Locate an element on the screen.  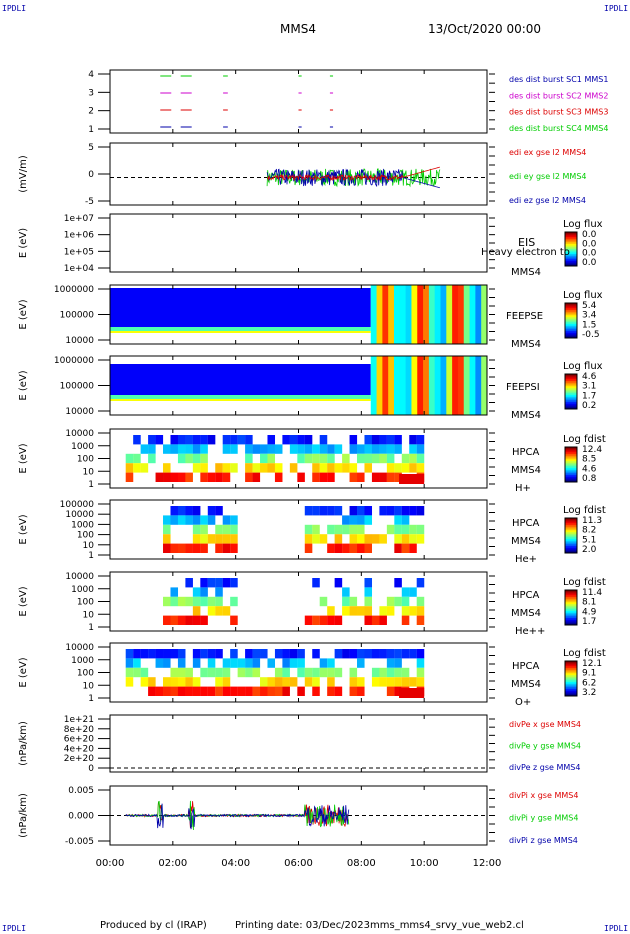
colorbar-frame is located at coordinates (571, 464).